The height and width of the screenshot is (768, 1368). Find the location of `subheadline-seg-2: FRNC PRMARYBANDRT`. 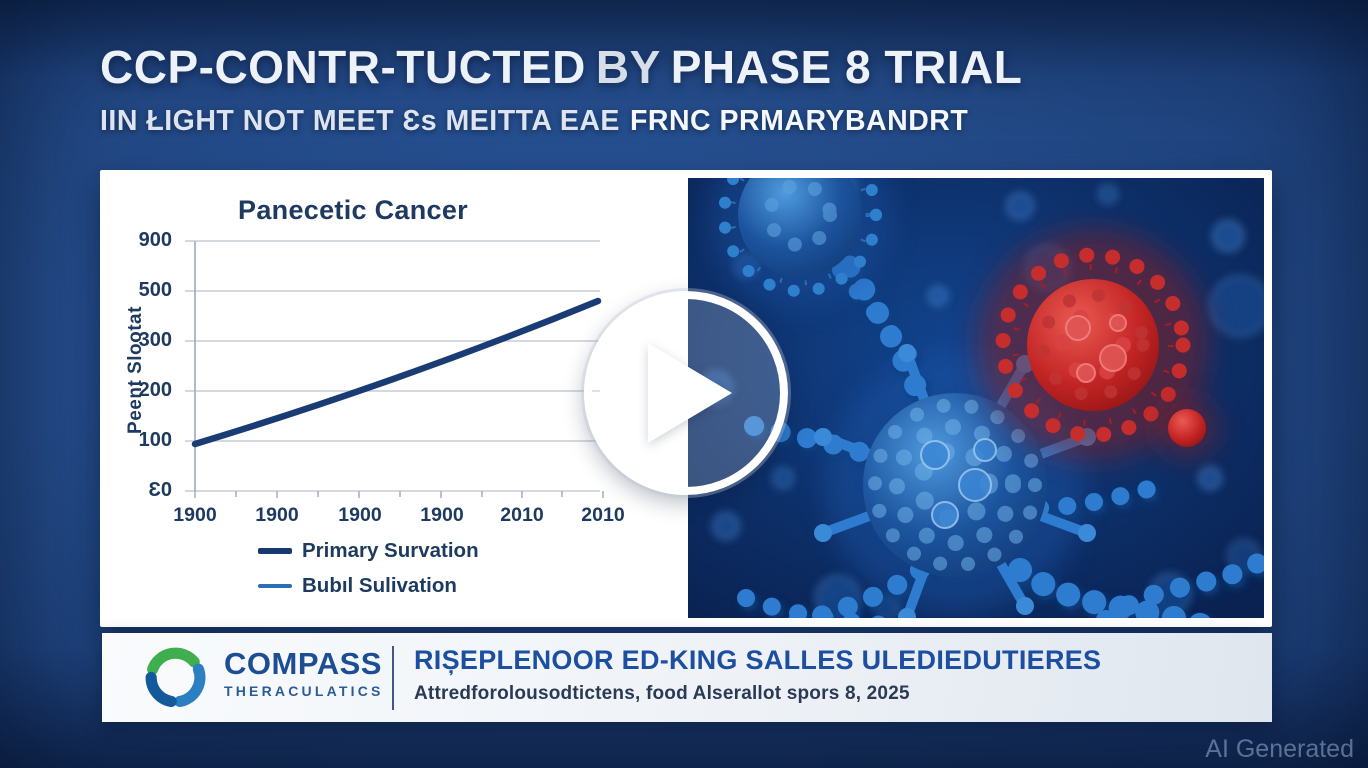

subheadline-seg-2: FRNC PRMARYBANDRT is located at coordinates (799, 121).